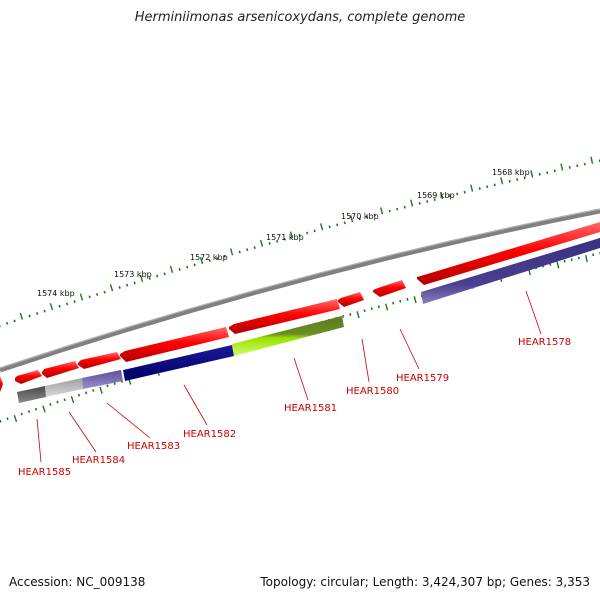  Describe the element at coordinates (310, 408) in the screenshot. I see `gene-label-hear1581: HEAR1581` at that location.